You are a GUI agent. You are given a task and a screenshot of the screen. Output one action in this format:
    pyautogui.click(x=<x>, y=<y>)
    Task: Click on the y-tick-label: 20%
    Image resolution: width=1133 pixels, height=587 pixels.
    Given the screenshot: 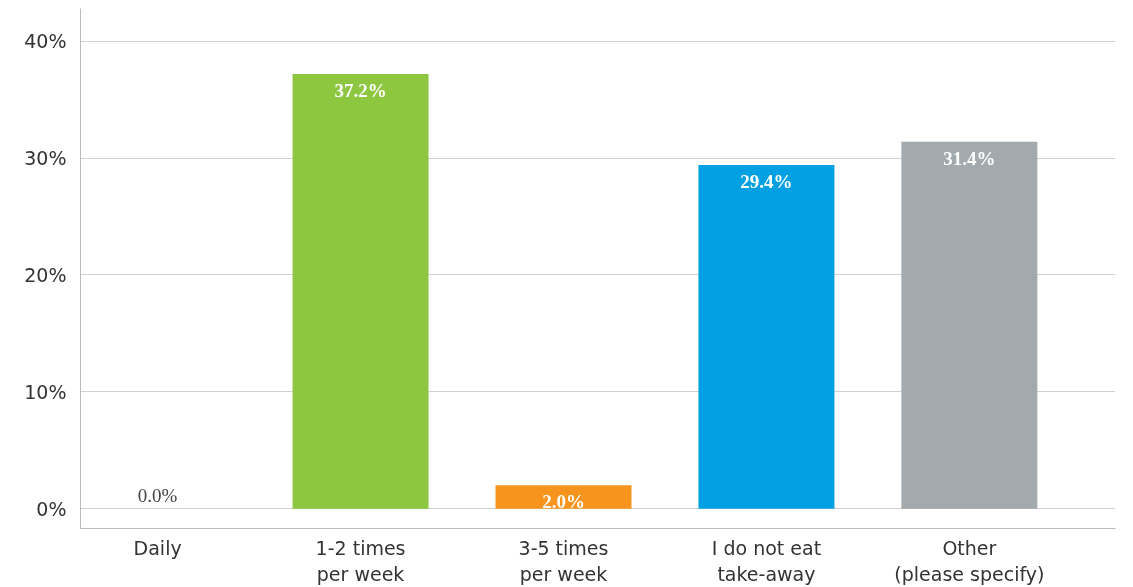 What is the action you would take?
    pyautogui.click(x=45, y=274)
    